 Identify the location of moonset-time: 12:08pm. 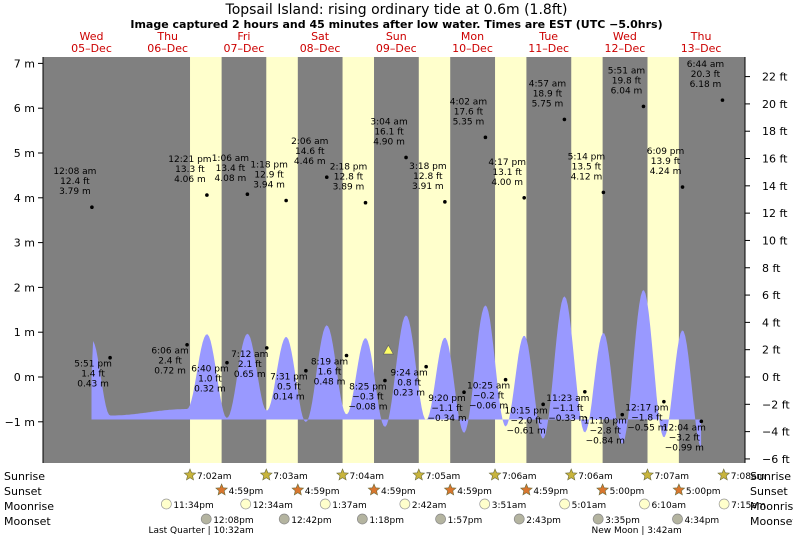
(233, 521).